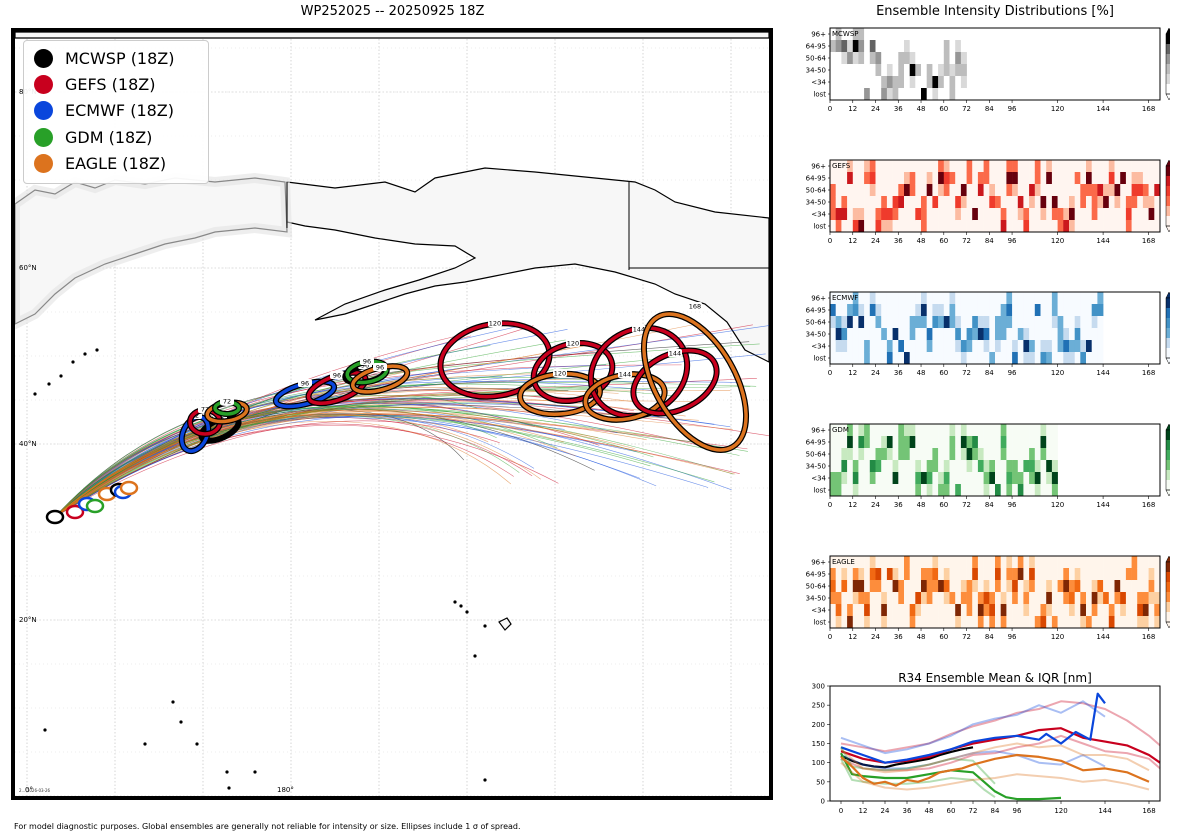 This screenshot has height=840, width=1200. I want to click on heatmap-xlabel: 36, so click(898, 109).